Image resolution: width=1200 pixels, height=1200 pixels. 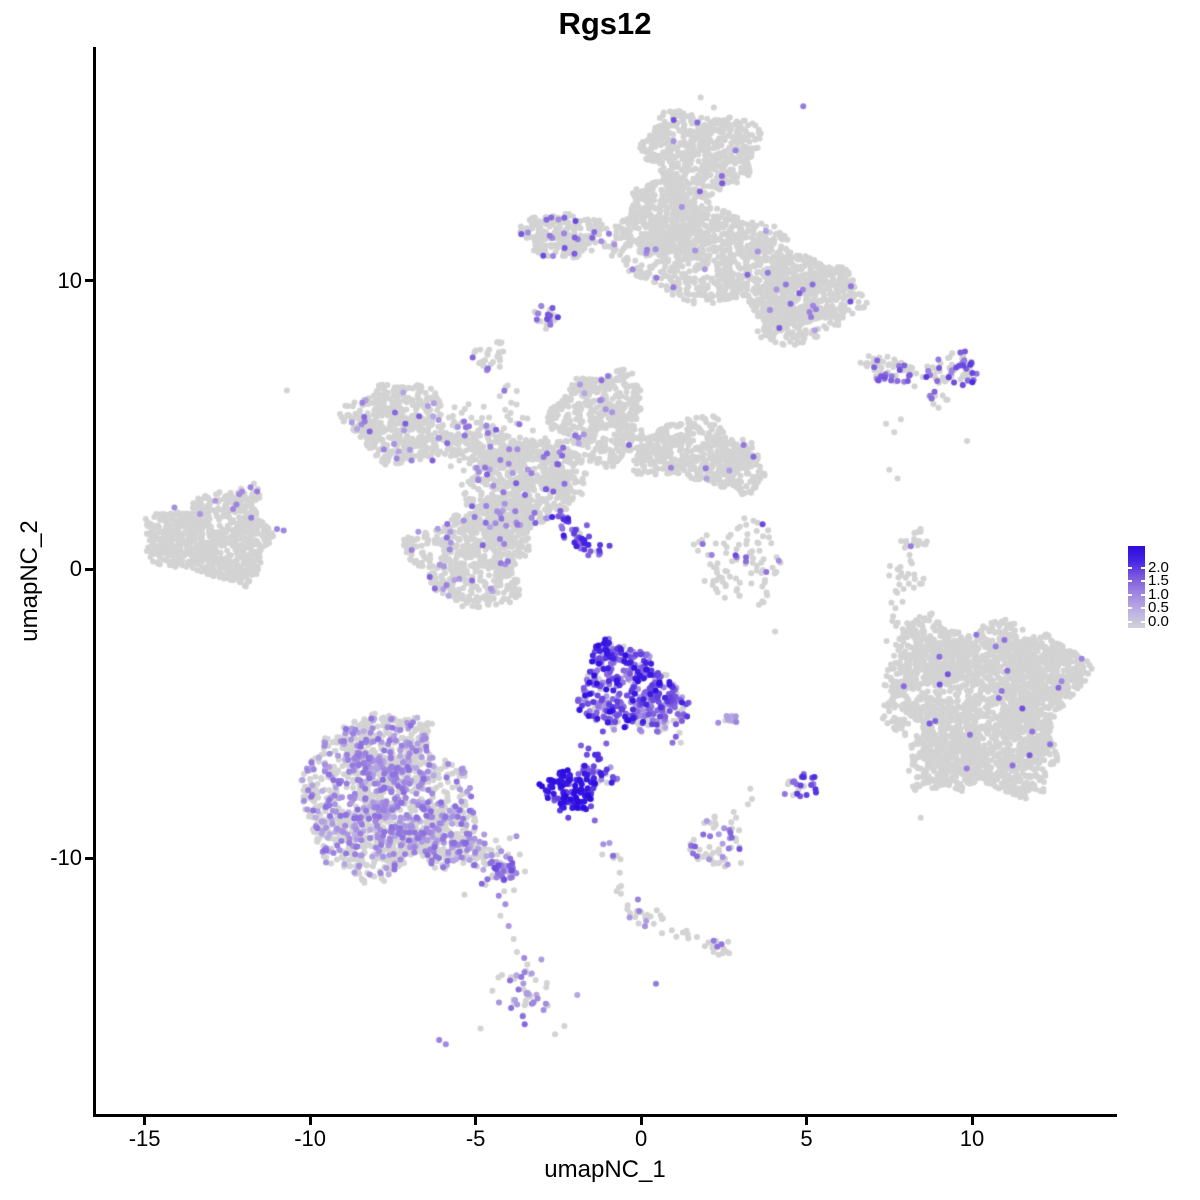 I want to click on legend-tick-label: 1.0, so click(x=1158, y=594).